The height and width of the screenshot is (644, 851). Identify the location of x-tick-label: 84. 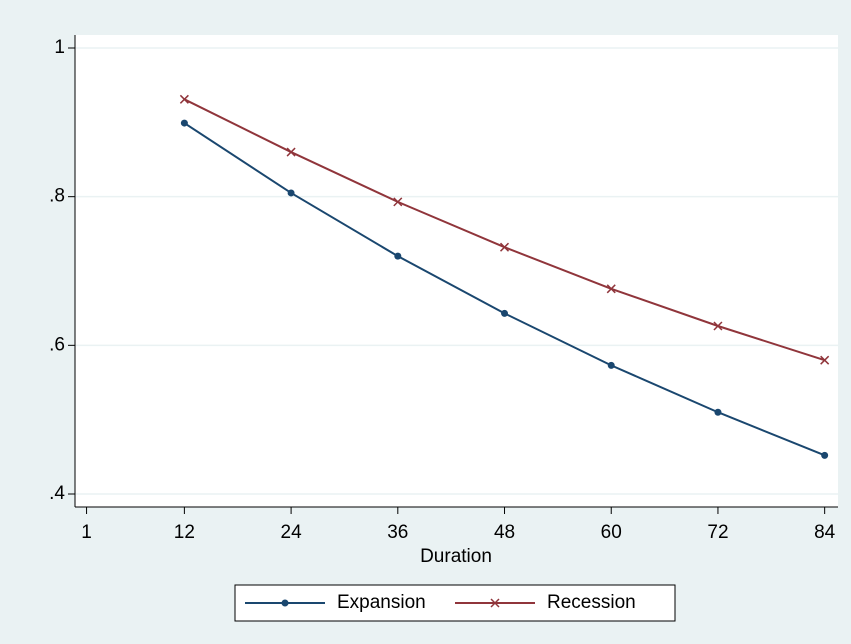
(825, 532).